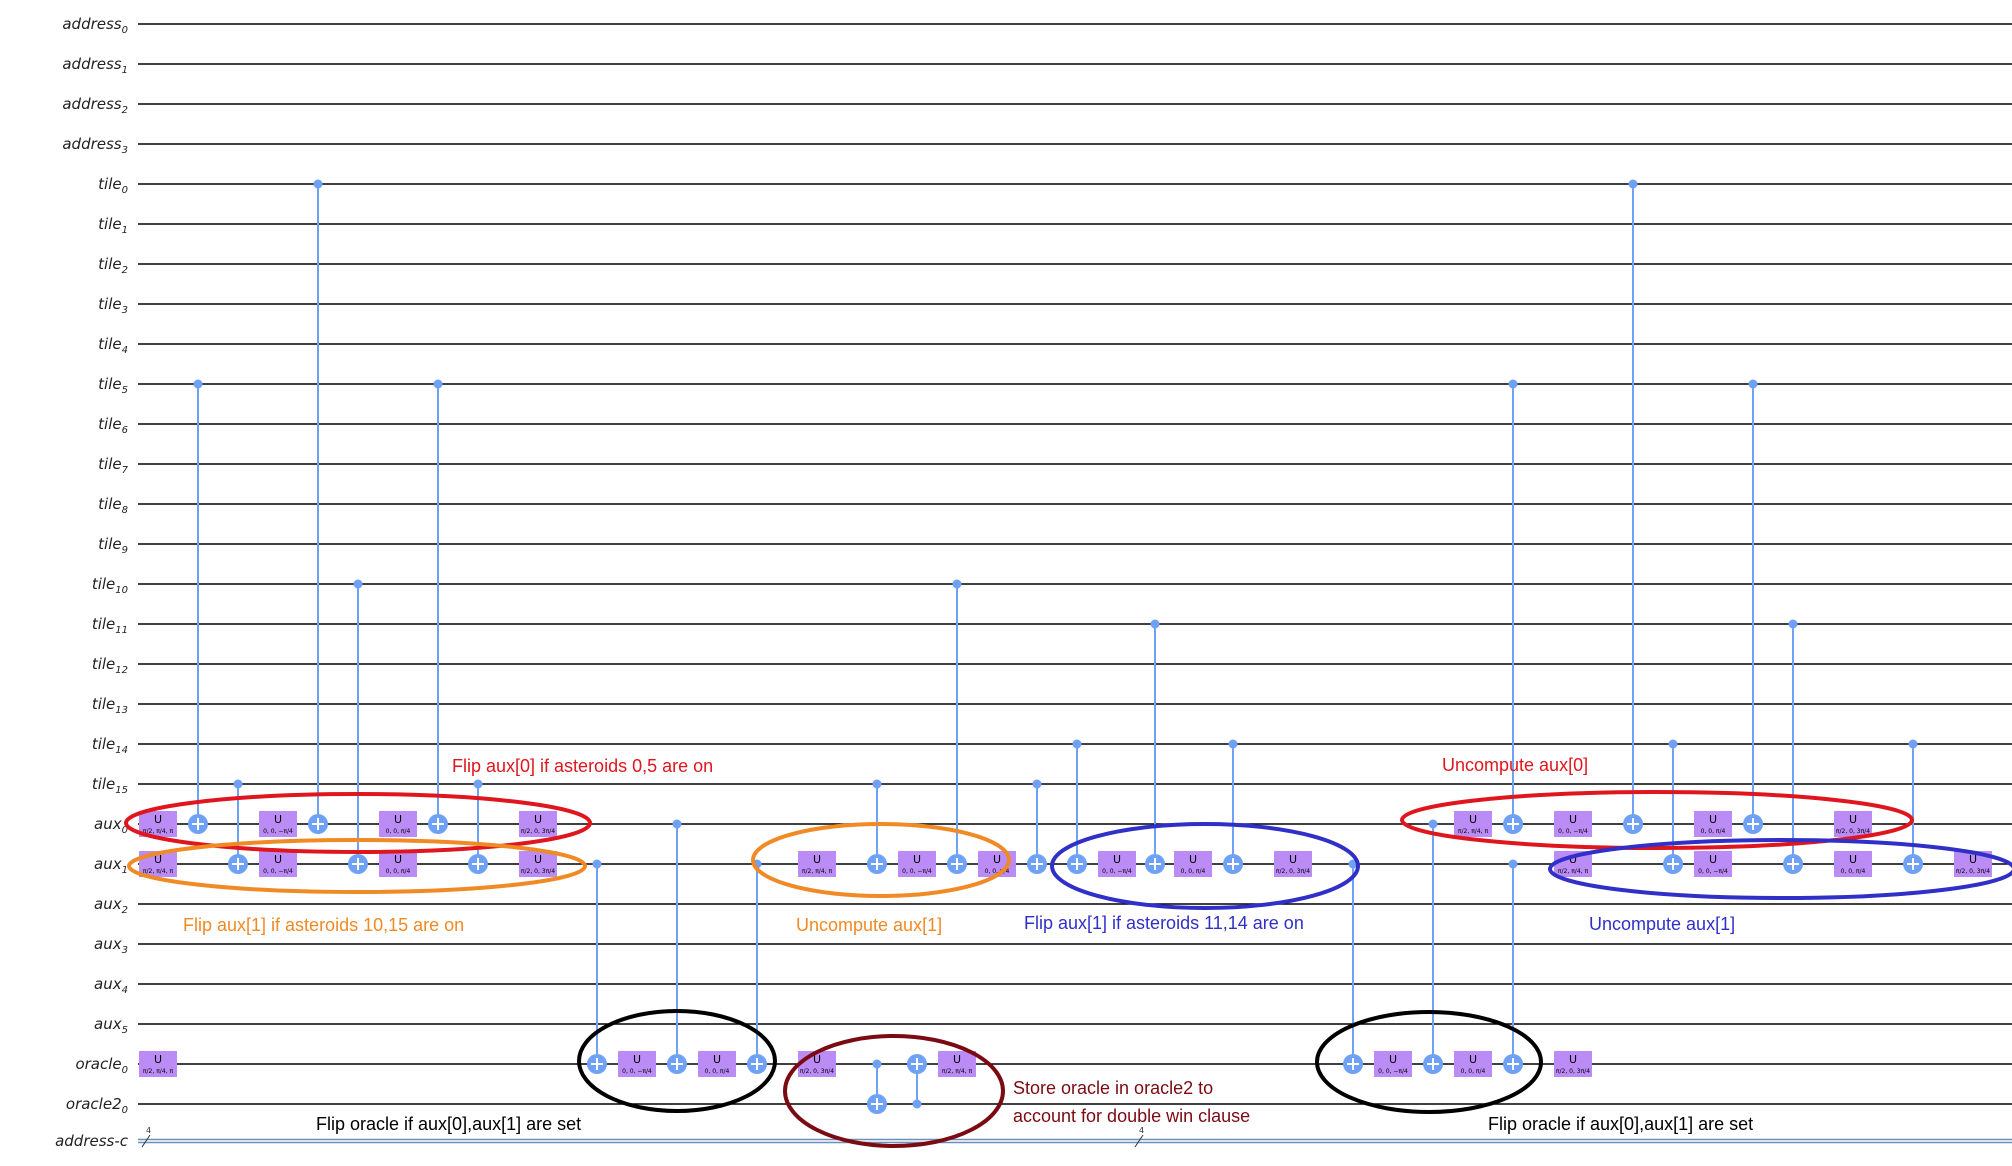  Describe the element at coordinates (113, 505) in the screenshot. I see `wire-label: tile8` at that location.